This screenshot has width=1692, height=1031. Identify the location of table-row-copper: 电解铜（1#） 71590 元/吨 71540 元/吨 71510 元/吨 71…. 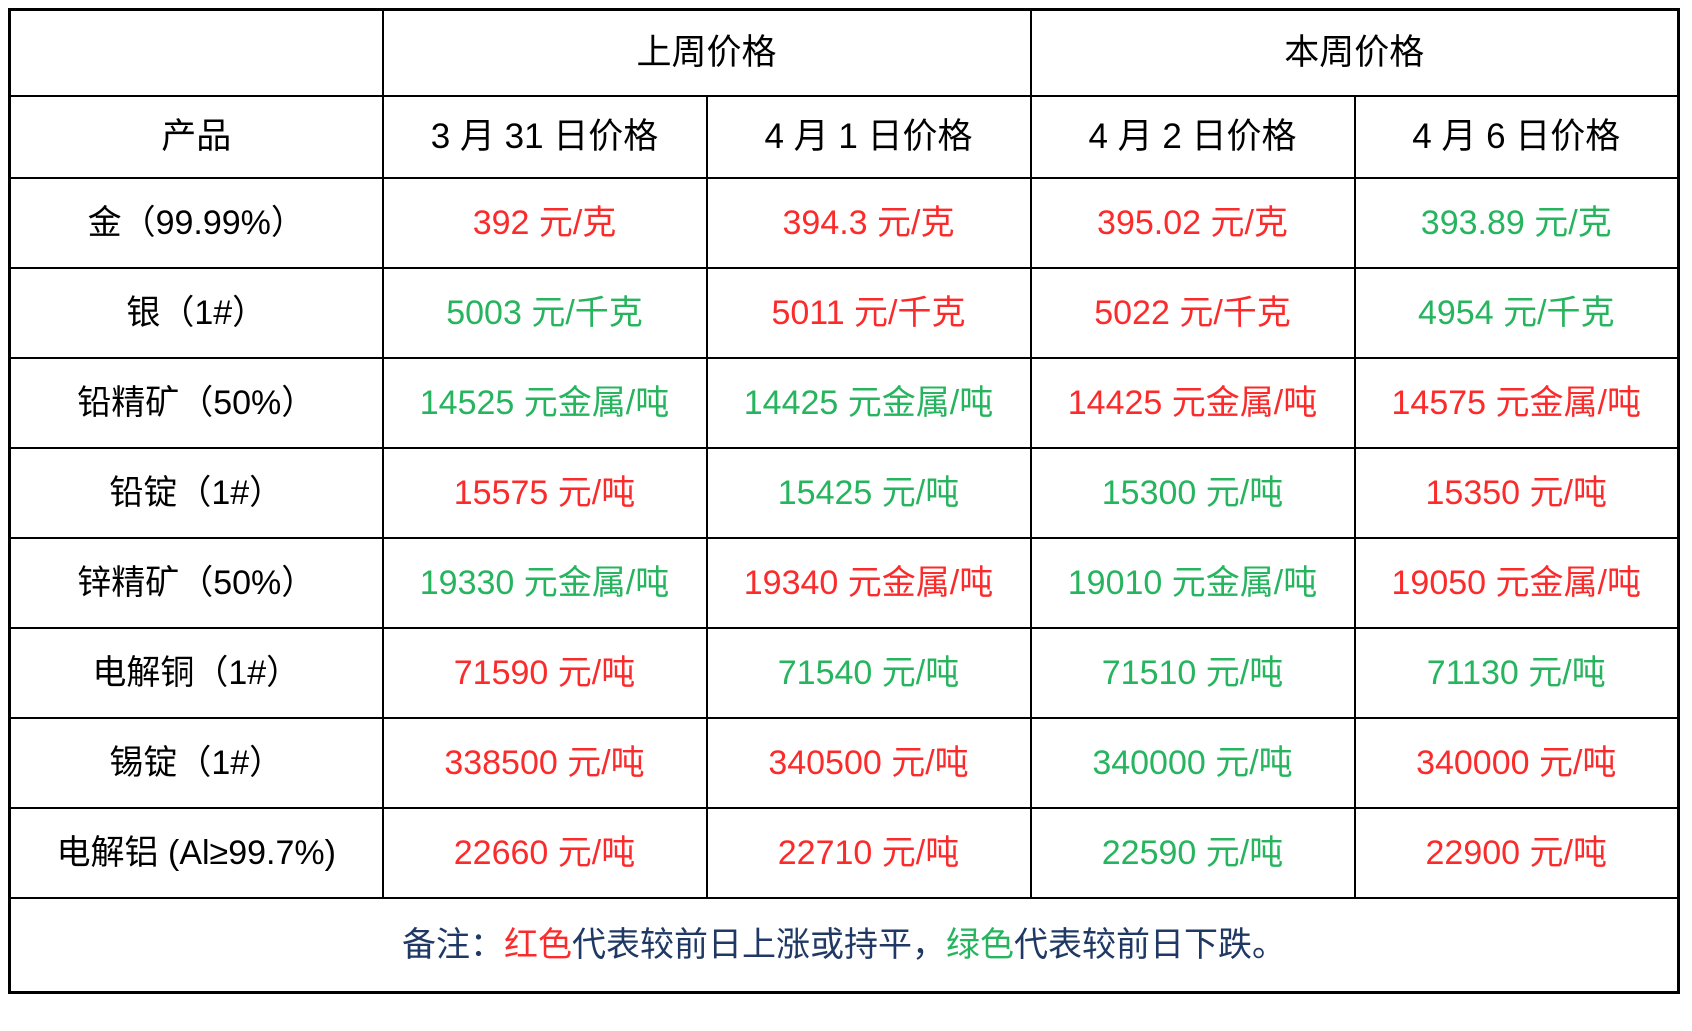
(844, 673).